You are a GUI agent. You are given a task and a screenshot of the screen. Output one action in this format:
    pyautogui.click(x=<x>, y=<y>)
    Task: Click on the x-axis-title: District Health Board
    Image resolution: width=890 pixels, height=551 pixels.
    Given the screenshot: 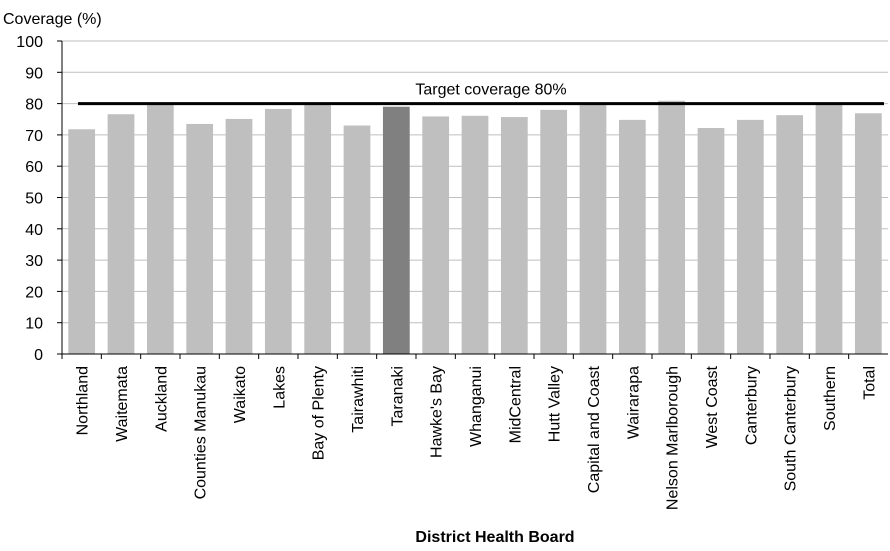 What is the action you would take?
    pyautogui.click(x=494, y=537)
    